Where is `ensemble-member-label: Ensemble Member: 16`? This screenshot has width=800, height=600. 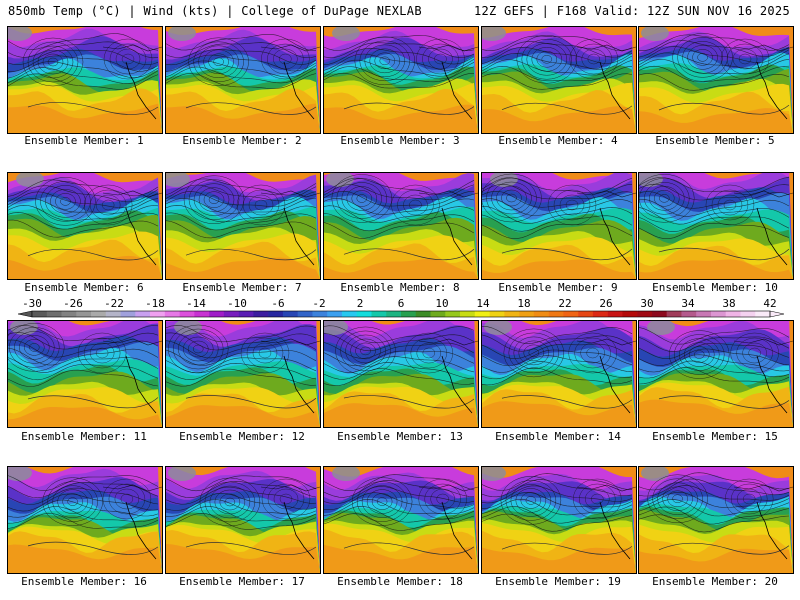 ensemble-member-label: Ensemble Member: 16 is located at coordinates (84, 581).